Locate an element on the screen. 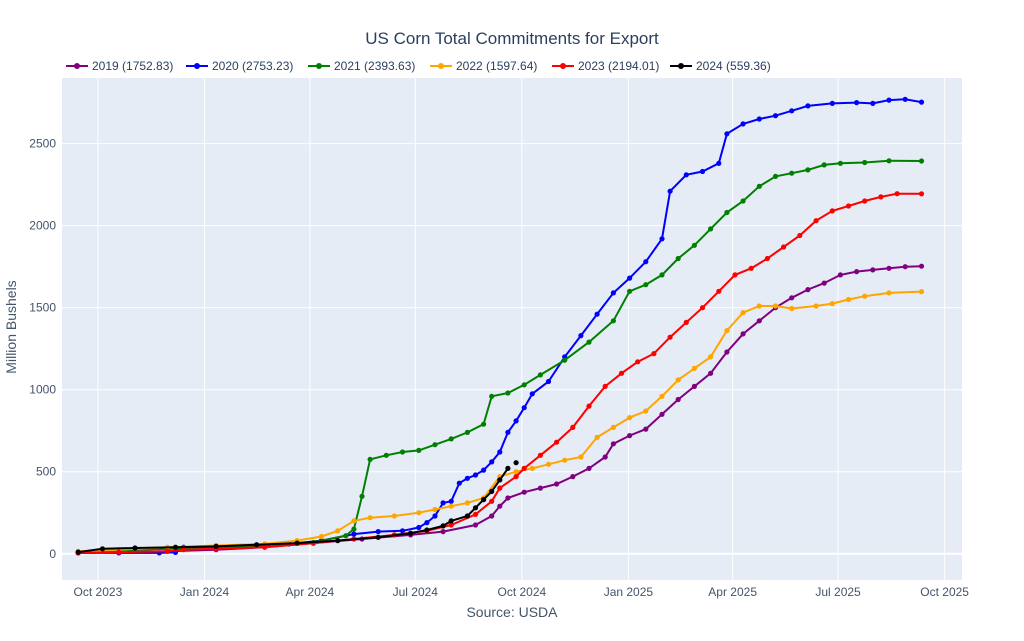 The image size is (1024, 641). legend-item: 2022 (1597.64) is located at coordinates (483, 66).